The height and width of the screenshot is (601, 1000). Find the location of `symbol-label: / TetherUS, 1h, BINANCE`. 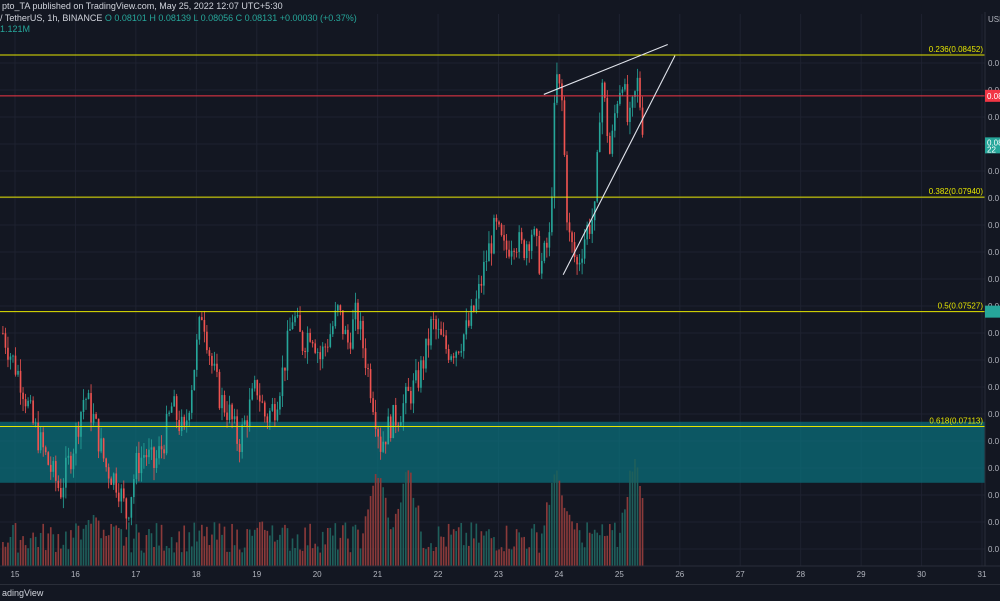

symbol-label: / TetherUS, 1h, BINANCE is located at coordinates (51, 18).